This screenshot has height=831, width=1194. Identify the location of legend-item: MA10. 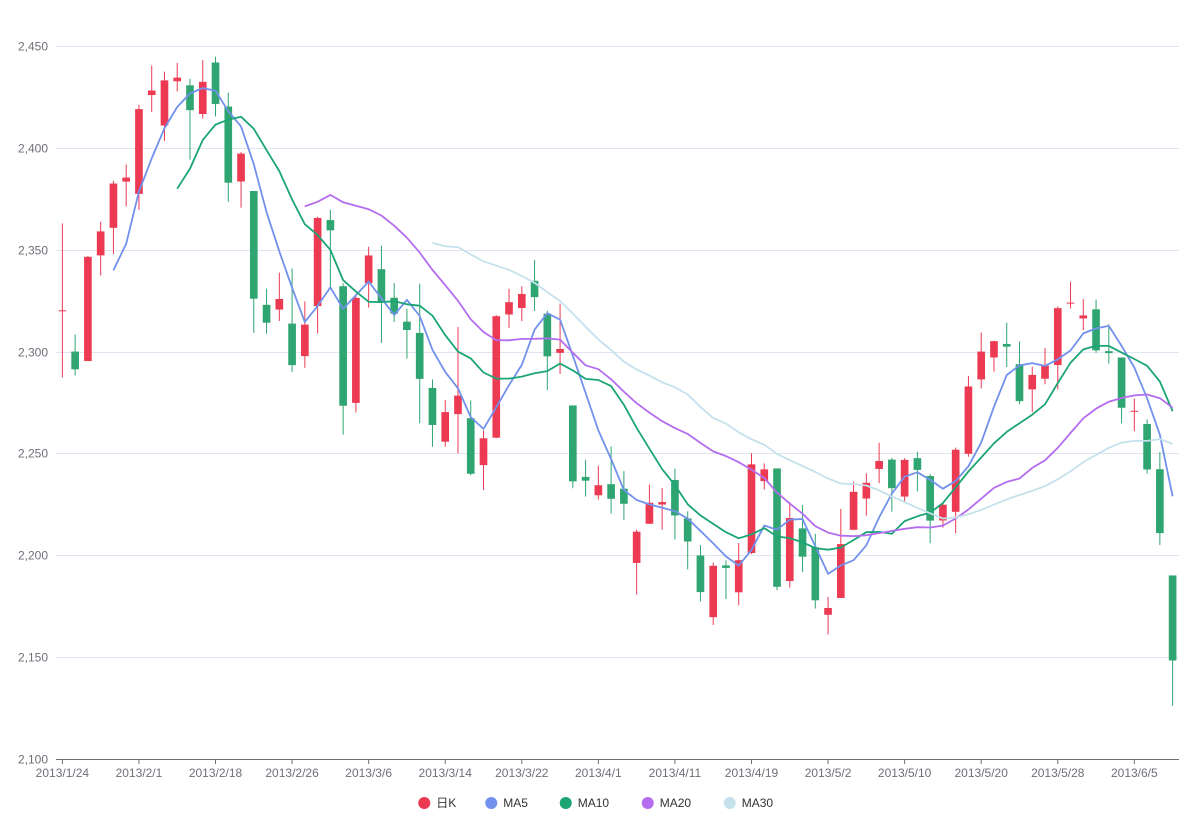
(584, 803).